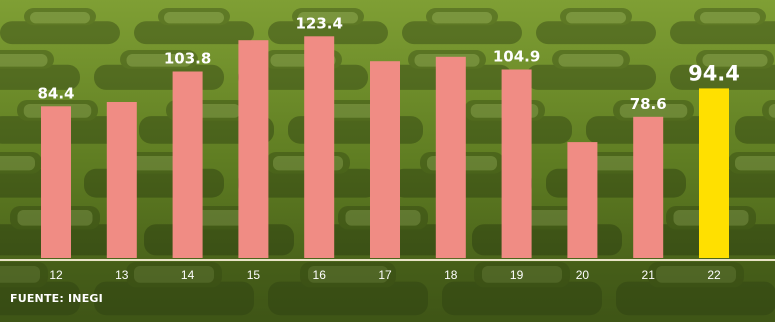 The image size is (775, 322). I want to click on data-label-14: 103.8, so click(187, 59).